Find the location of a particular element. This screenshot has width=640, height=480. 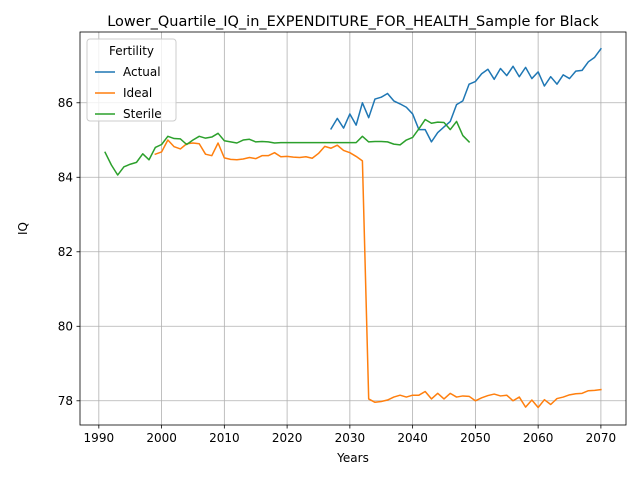

legend-box is located at coordinates (131, 80).